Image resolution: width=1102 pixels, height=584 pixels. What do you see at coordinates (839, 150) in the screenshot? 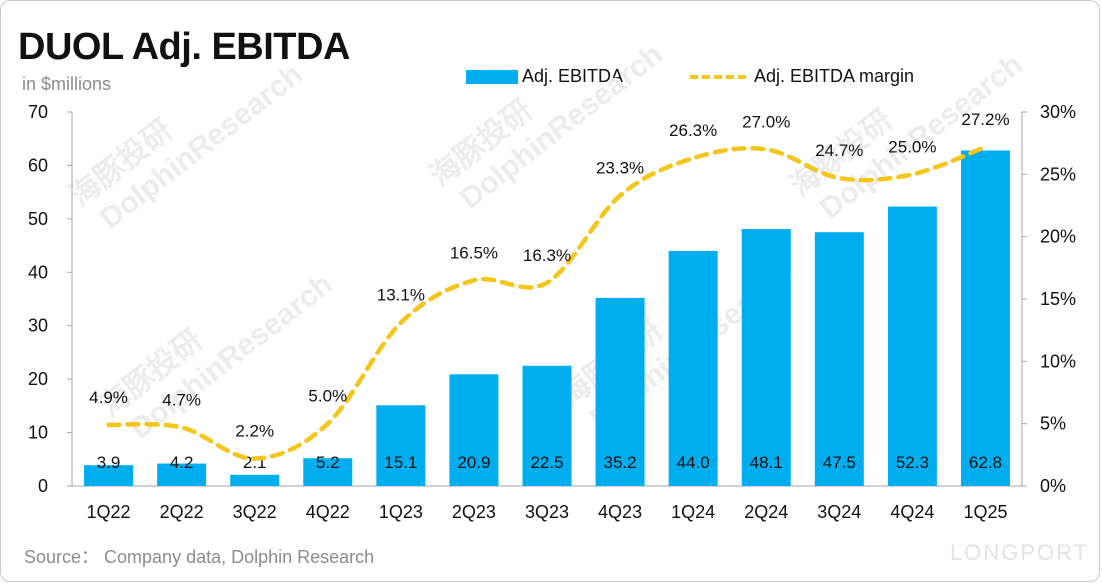
I see `margin-value-label: 24.7%` at bounding box center [839, 150].